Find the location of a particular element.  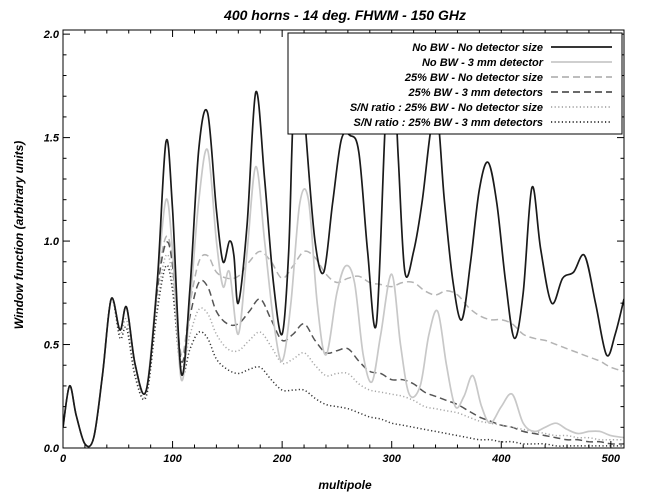

y-tick-label: 0.0 is located at coordinates (52, 449).